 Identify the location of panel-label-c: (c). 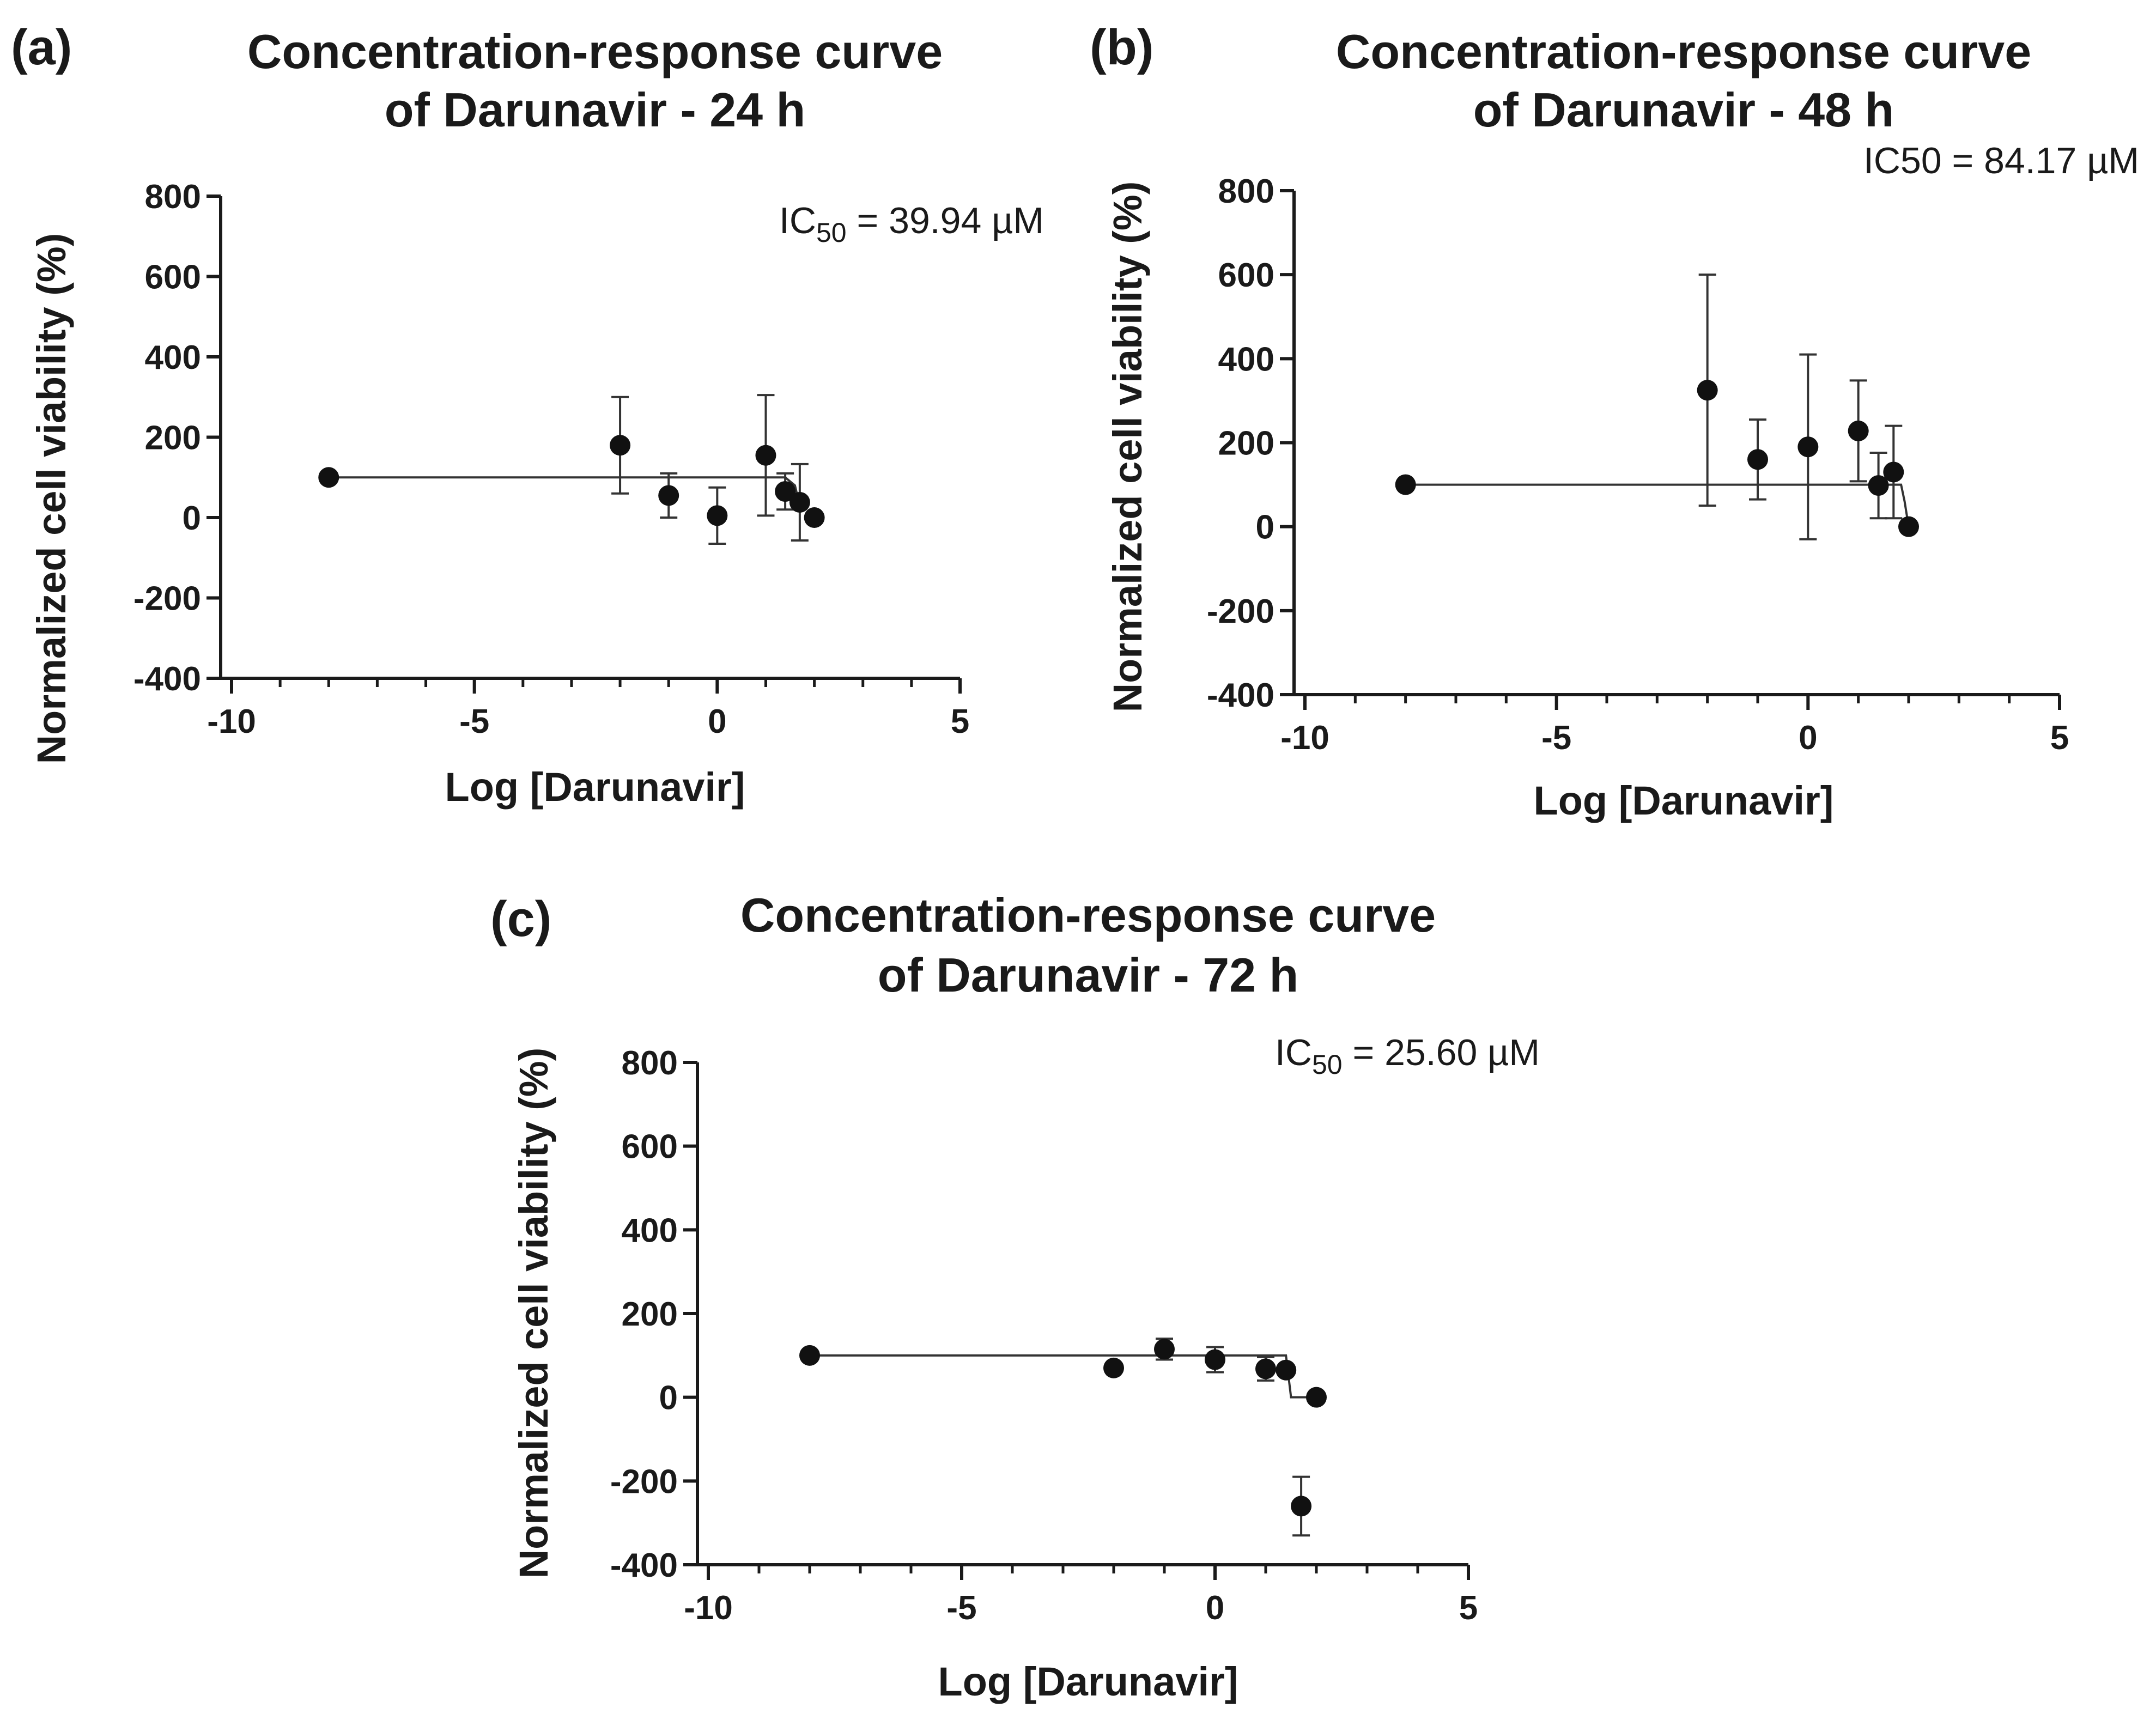
(520, 919).